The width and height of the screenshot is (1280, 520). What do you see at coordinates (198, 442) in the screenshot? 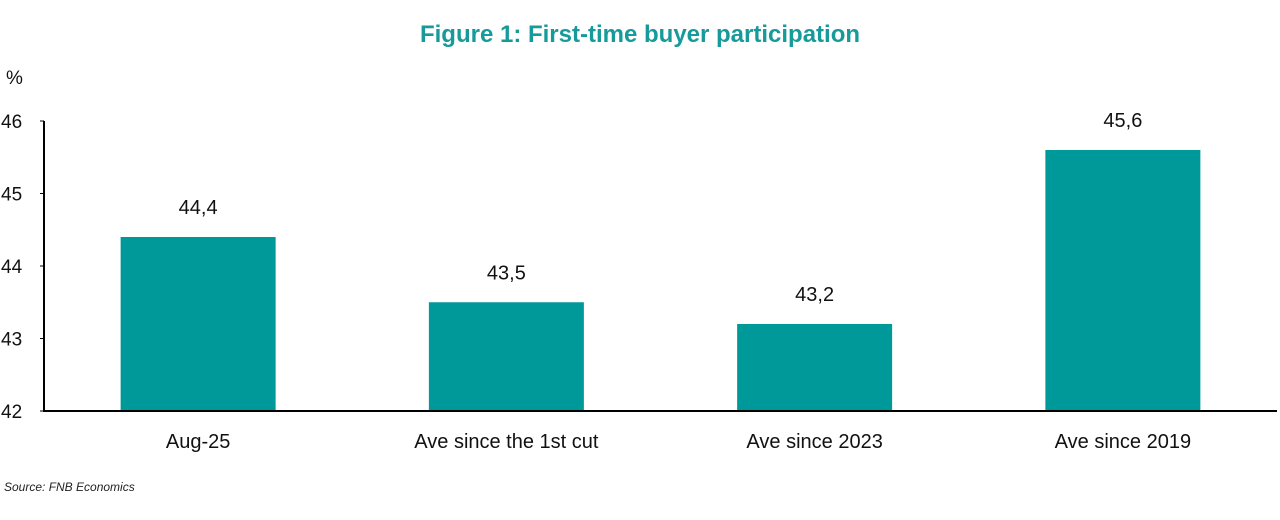
I see `x-tick-label: Aug-25` at bounding box center [198, 442].